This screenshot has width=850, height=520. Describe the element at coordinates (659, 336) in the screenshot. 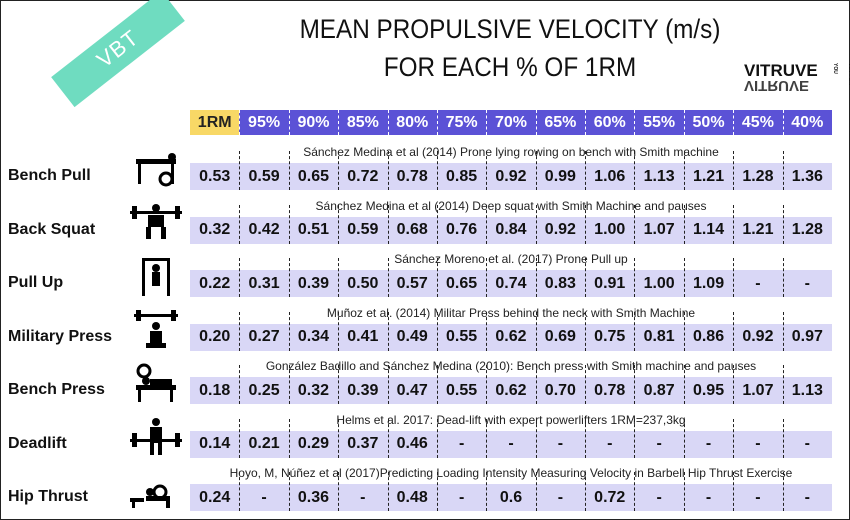

I see `value-cell: 0.81` at that location.